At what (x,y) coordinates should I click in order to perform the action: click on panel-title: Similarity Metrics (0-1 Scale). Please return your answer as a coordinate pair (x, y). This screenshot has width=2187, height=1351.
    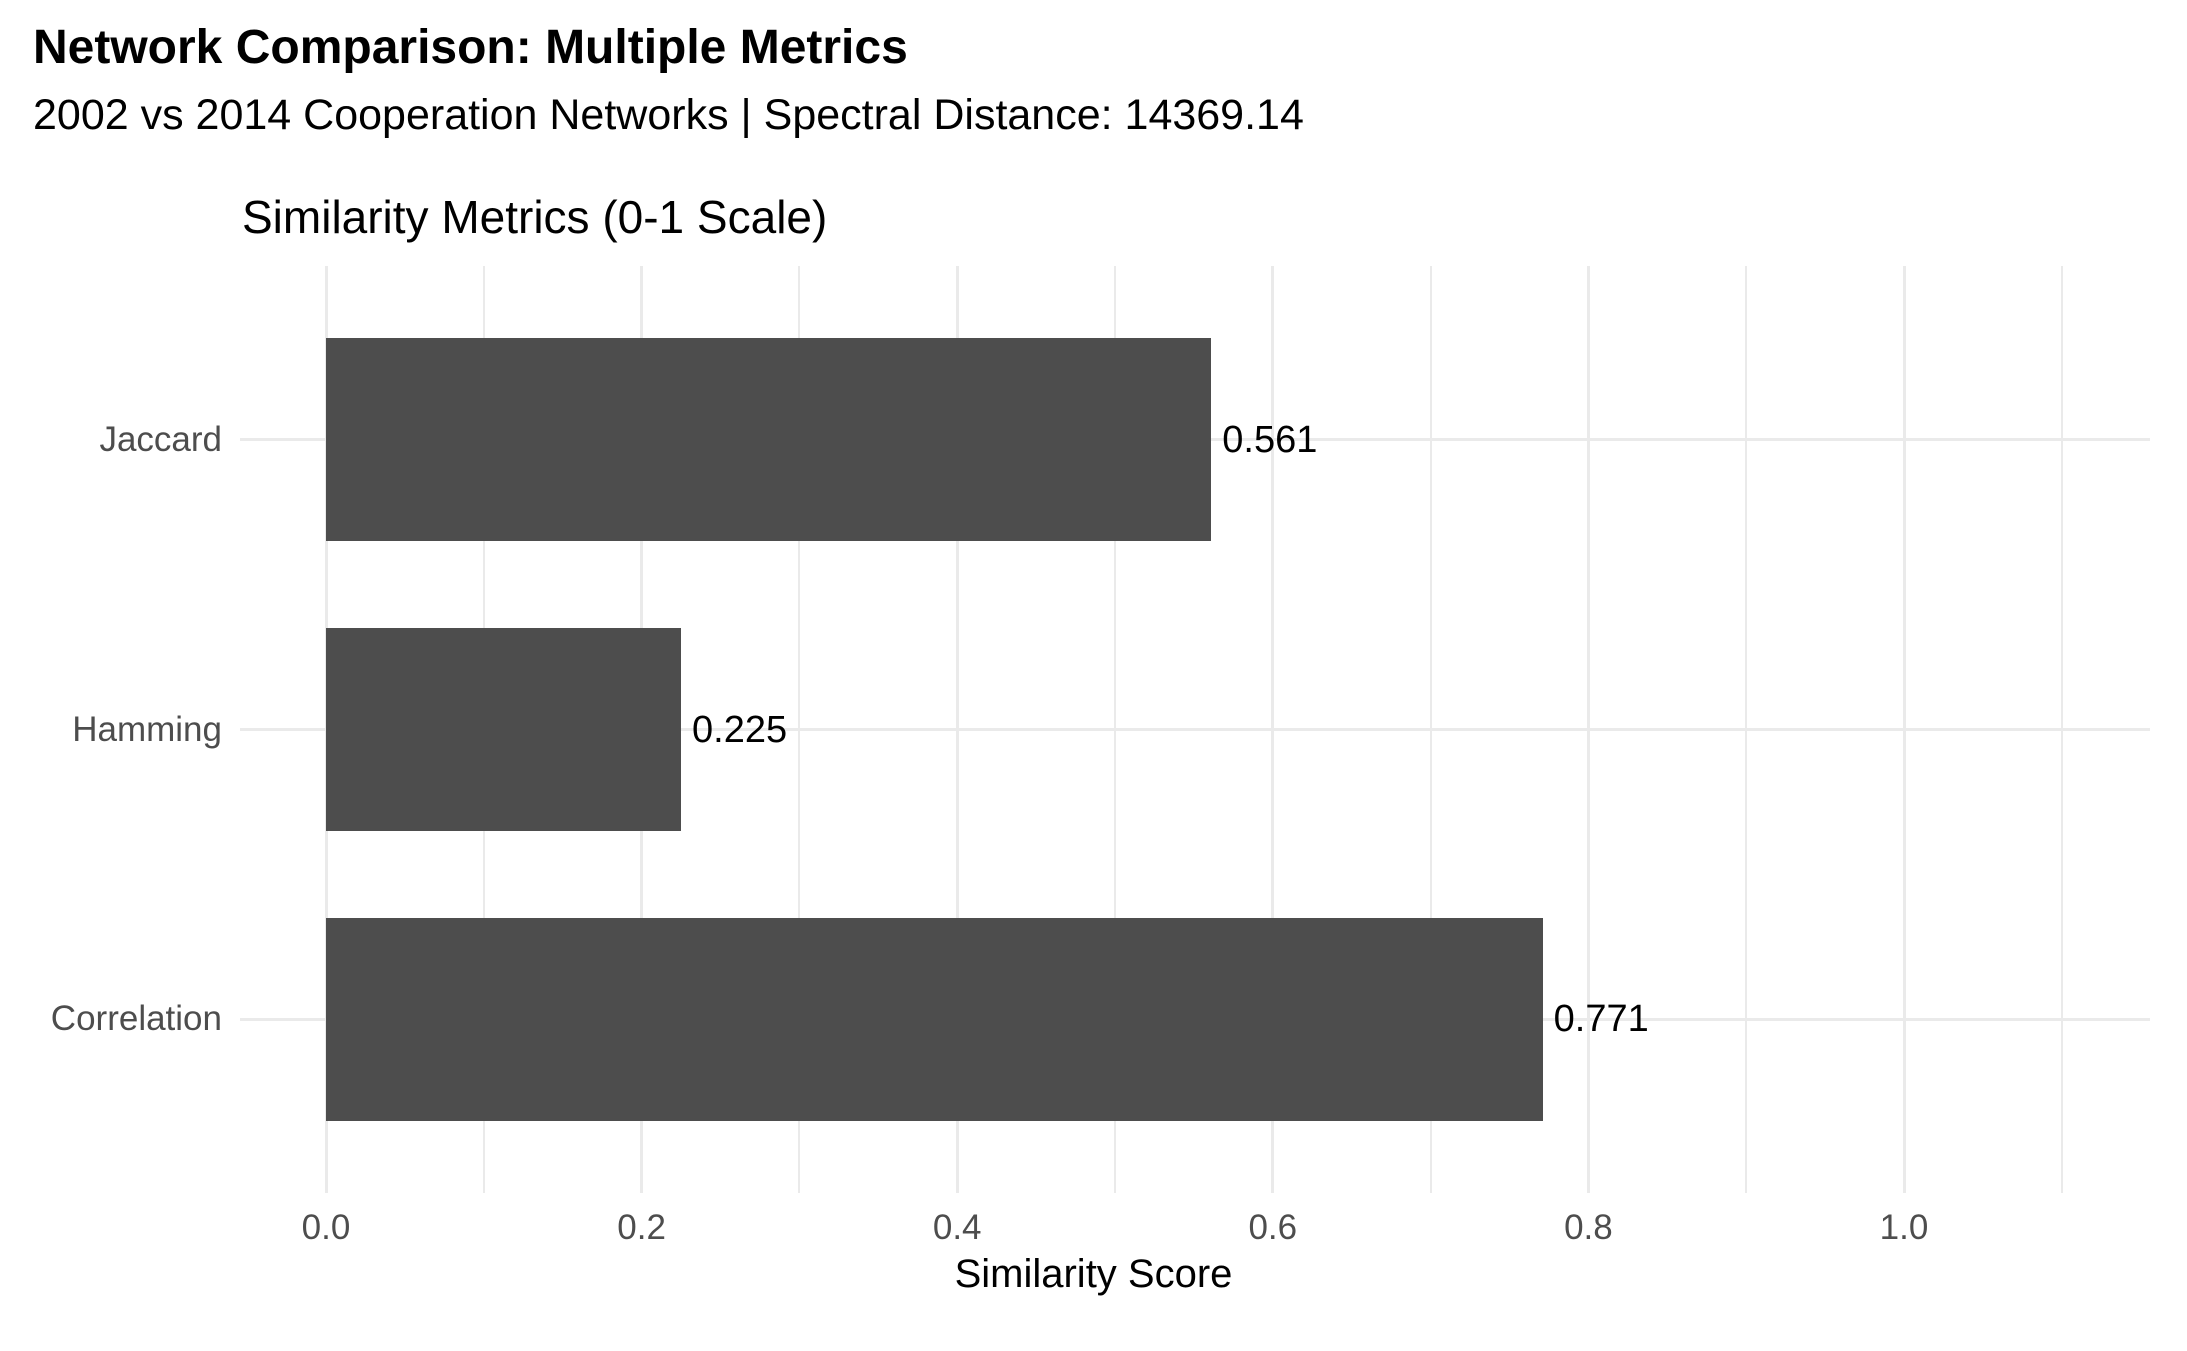
    Looking at the image, I should click on (535, 217).